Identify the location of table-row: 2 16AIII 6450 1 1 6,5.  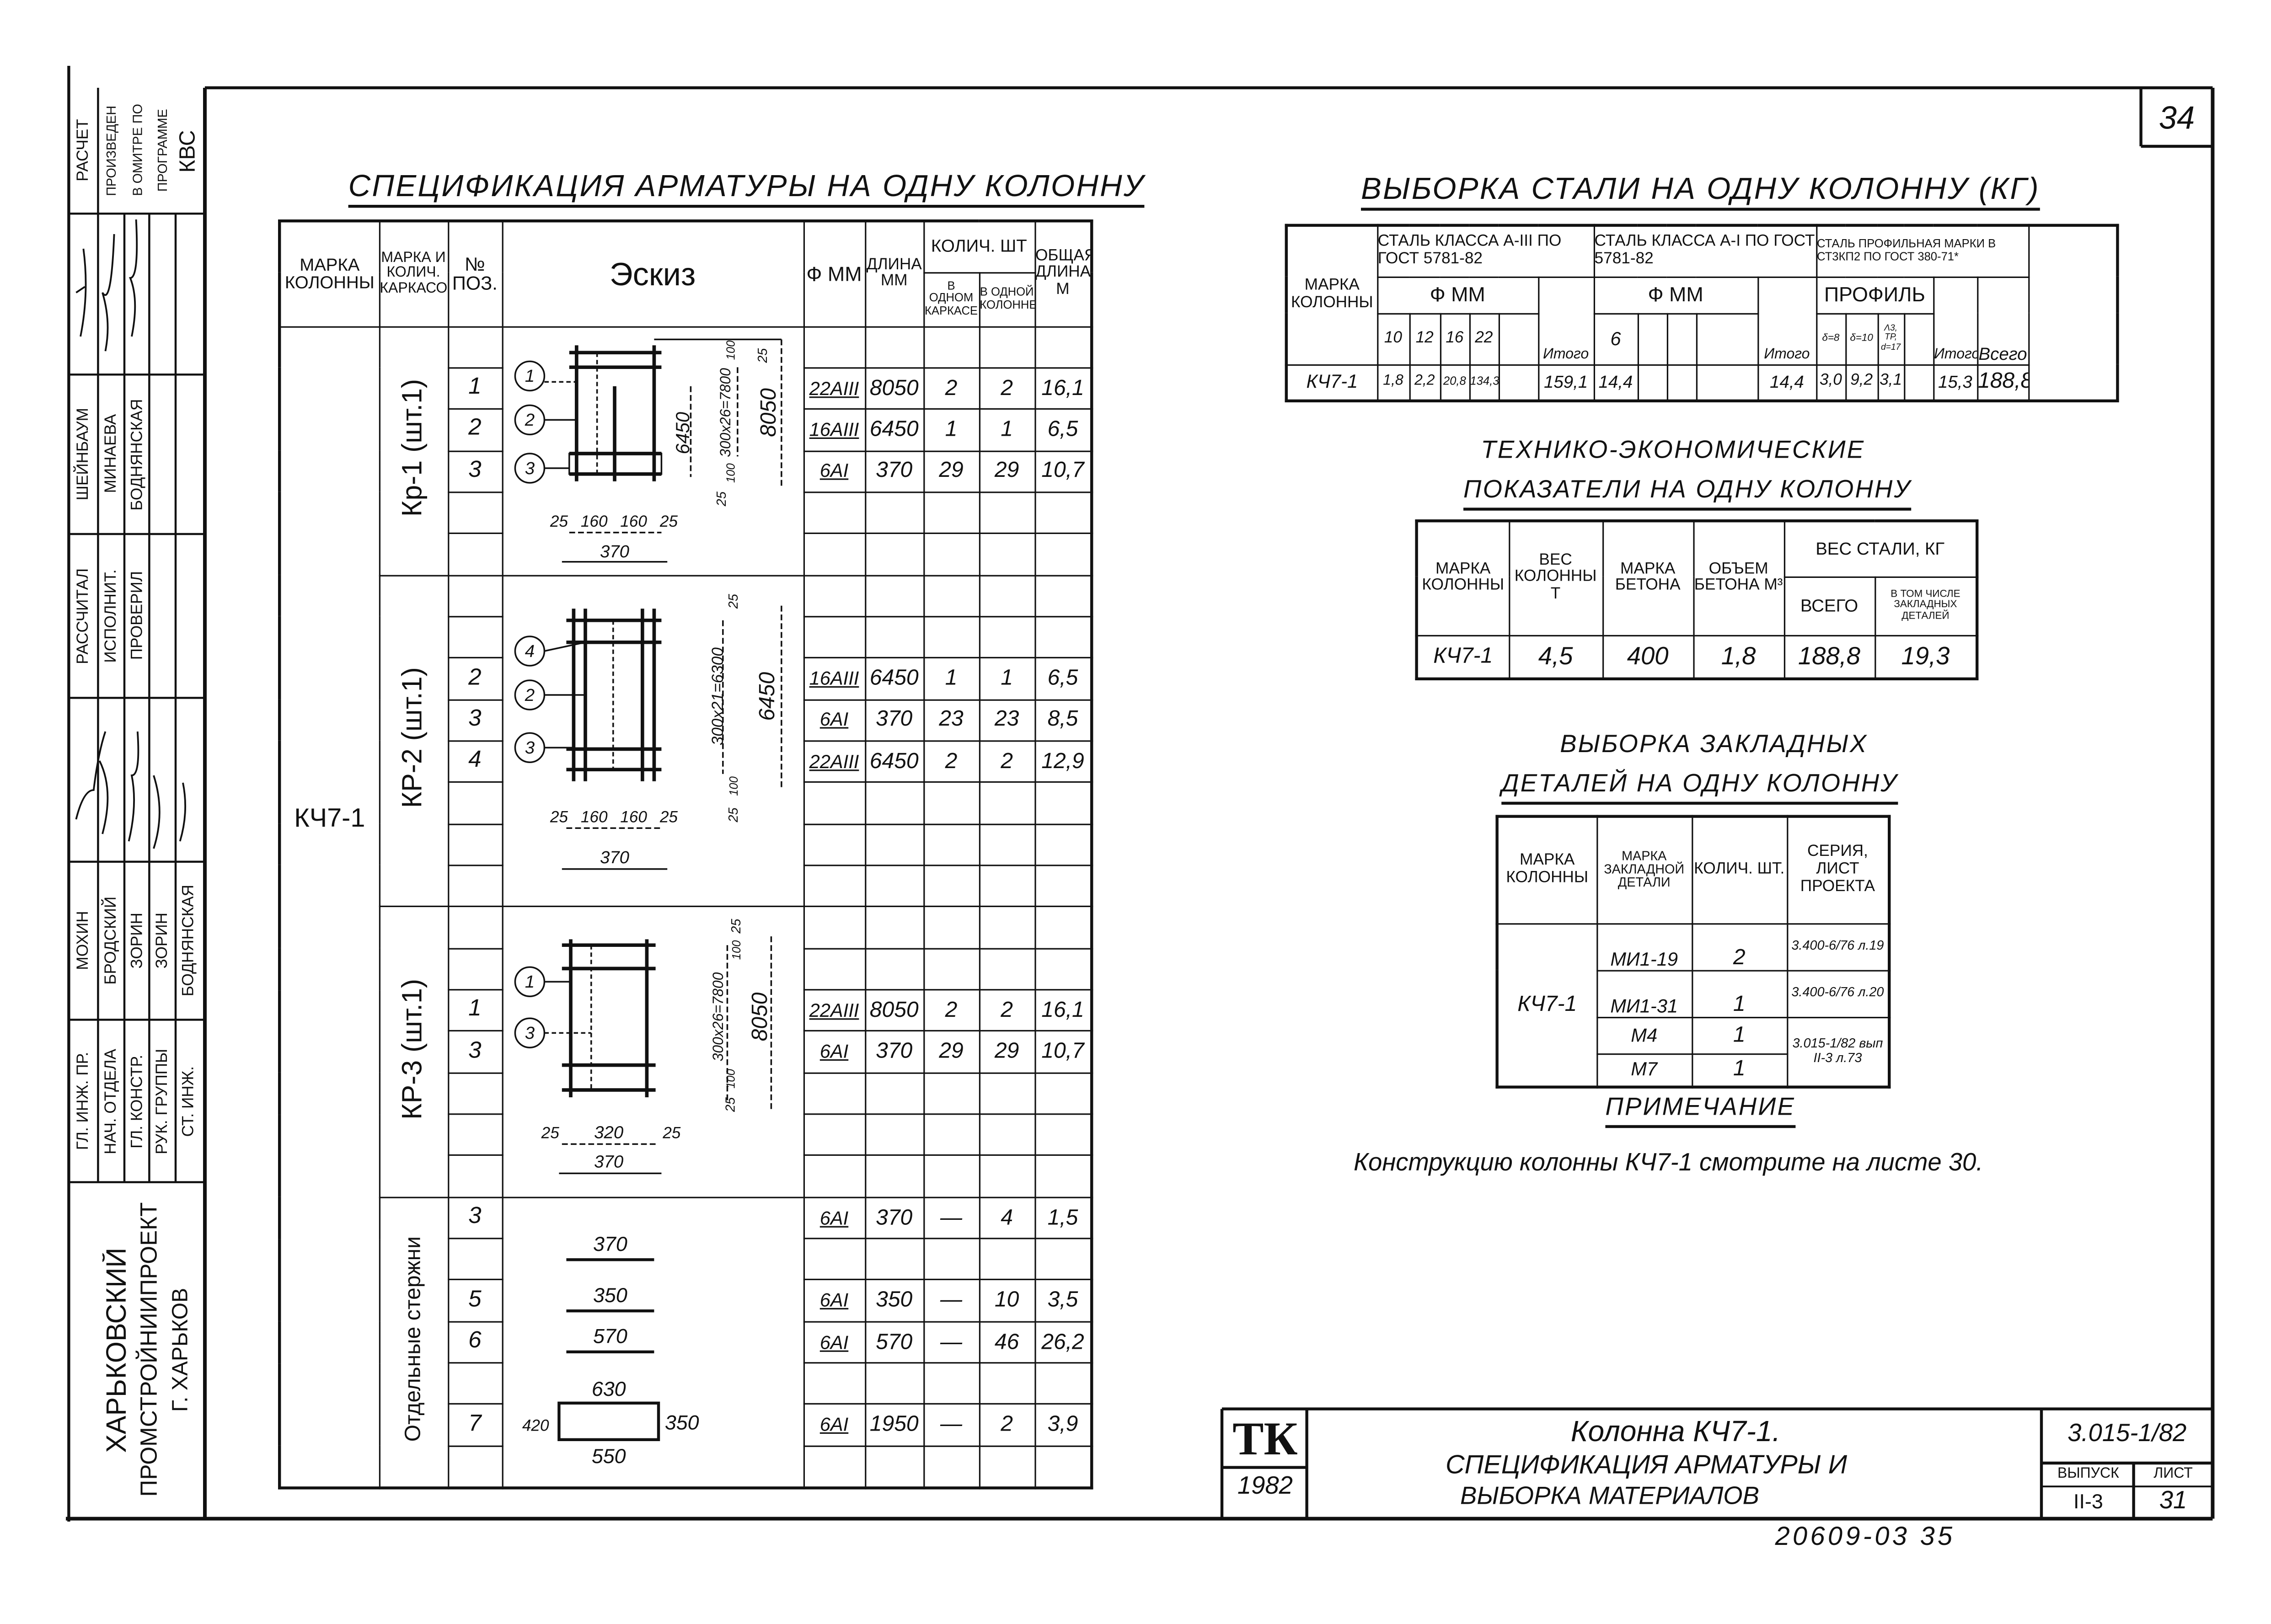
(686, 430).